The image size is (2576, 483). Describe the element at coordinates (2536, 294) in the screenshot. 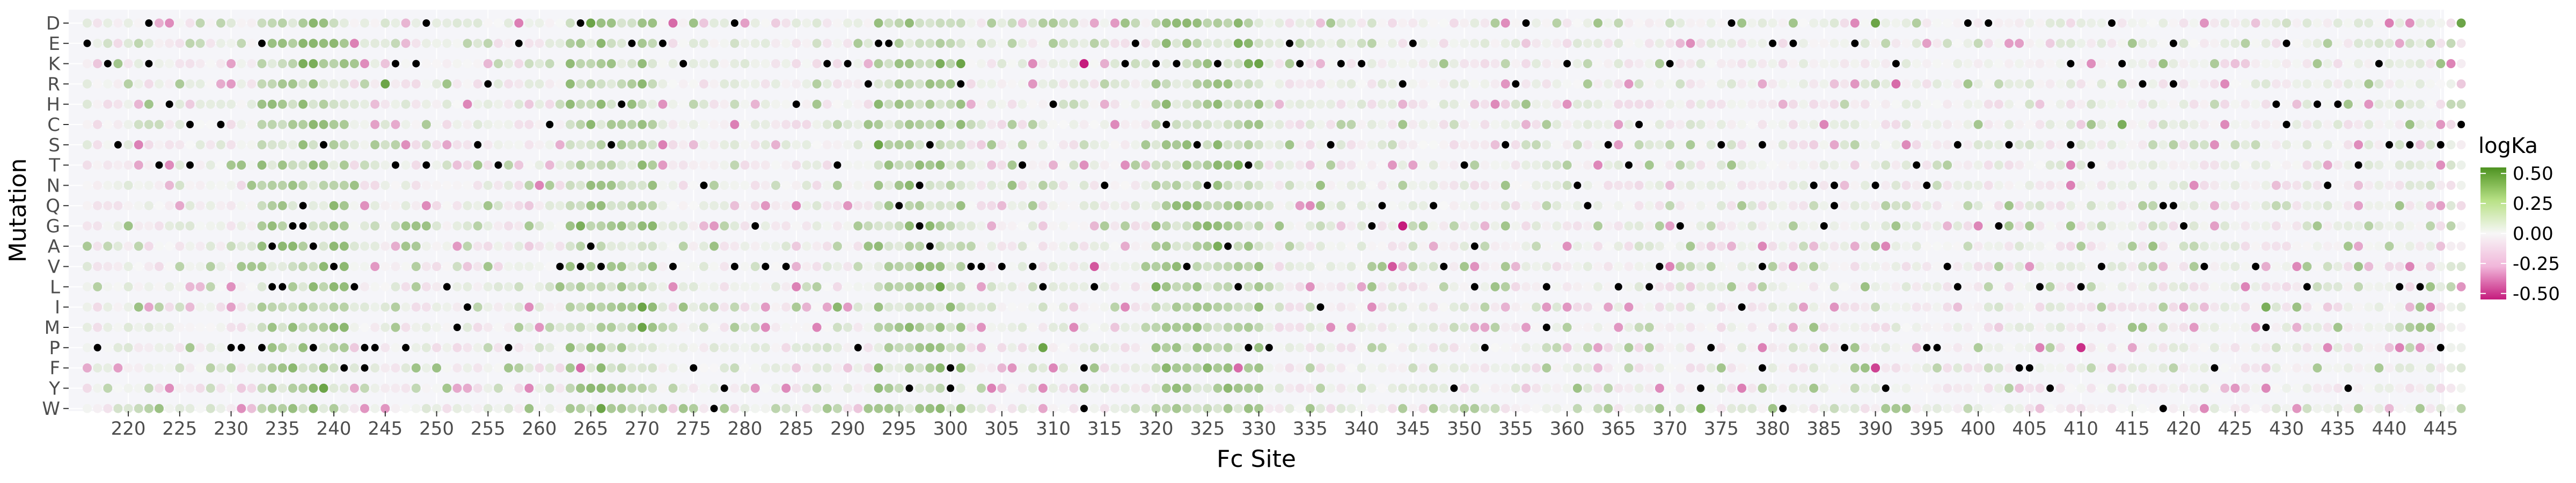

I see `legend-tick-label: -0.50` at that location.